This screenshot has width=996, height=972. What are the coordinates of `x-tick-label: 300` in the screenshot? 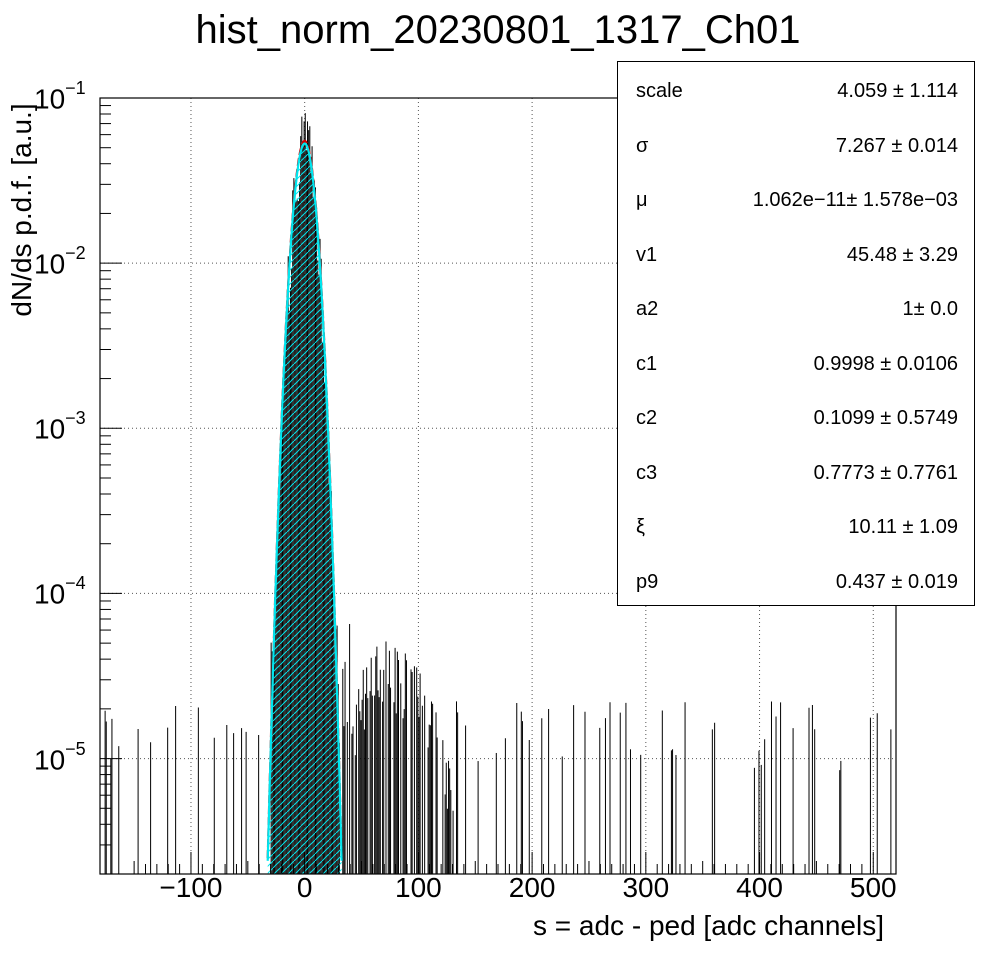 It's located at (646, 887).